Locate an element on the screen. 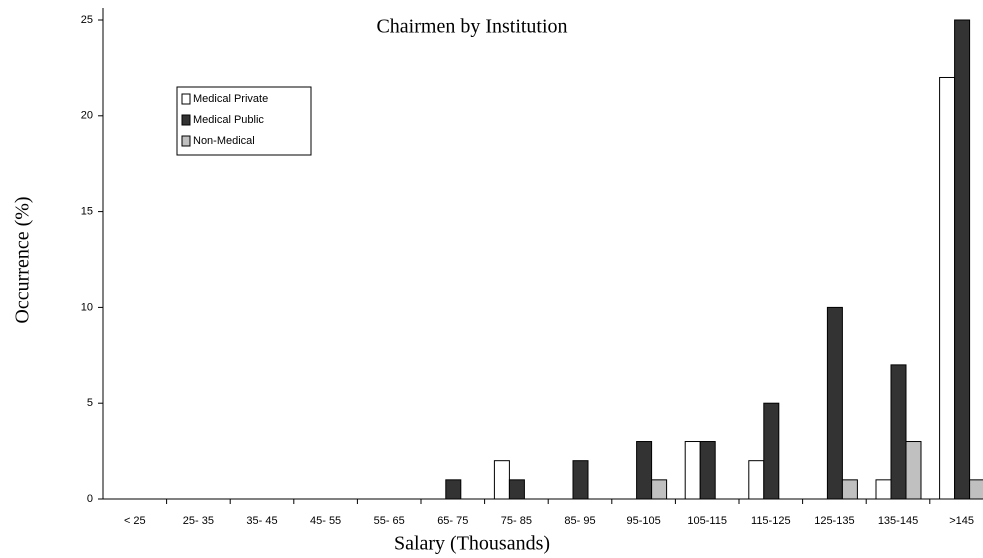 The width and height of the screenshot is (983, 558). x-tick-label: 85- 95 is located at coordinates (579, 521).